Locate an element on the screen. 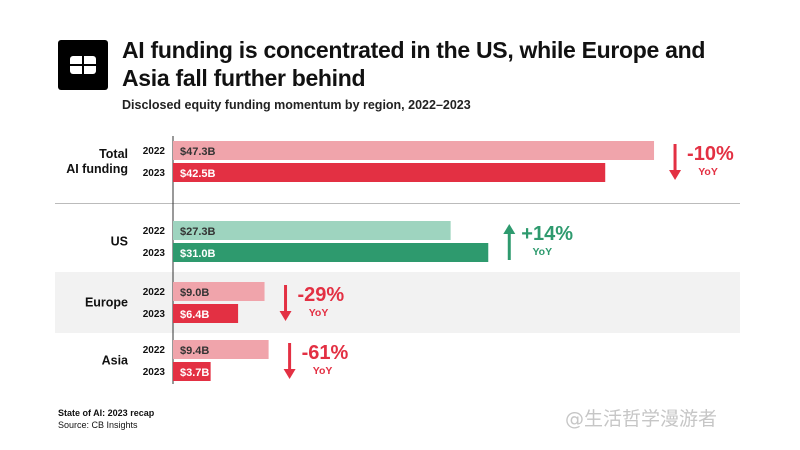 The height and width of the screenshot is (450, 800). bar-total-2023 is located at coordinates (389, 172).